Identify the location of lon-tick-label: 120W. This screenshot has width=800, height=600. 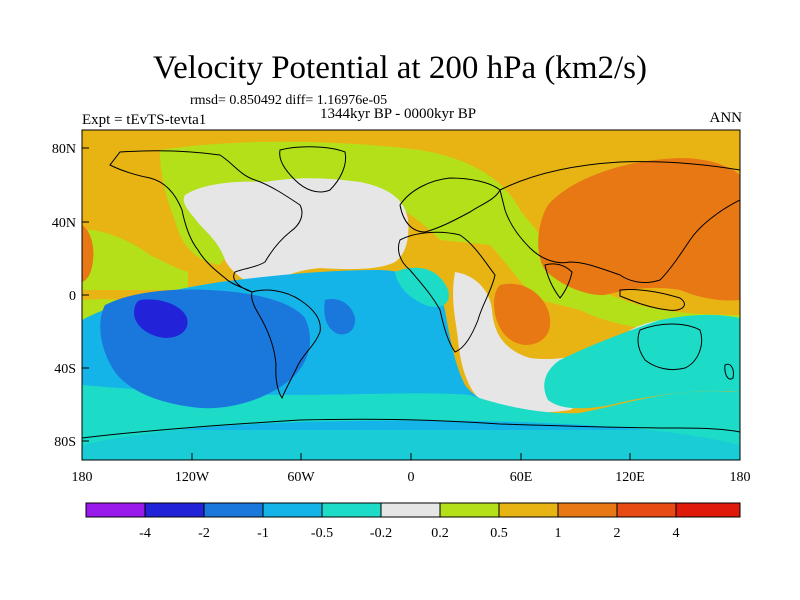
(192, 477).